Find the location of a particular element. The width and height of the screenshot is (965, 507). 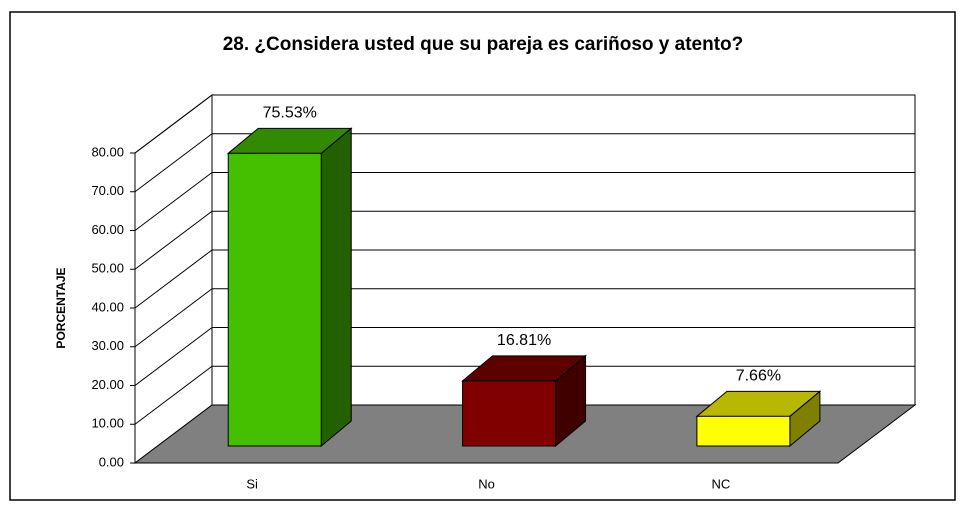

y-tick-label: 20.00 is located at coordinates (107, 384).